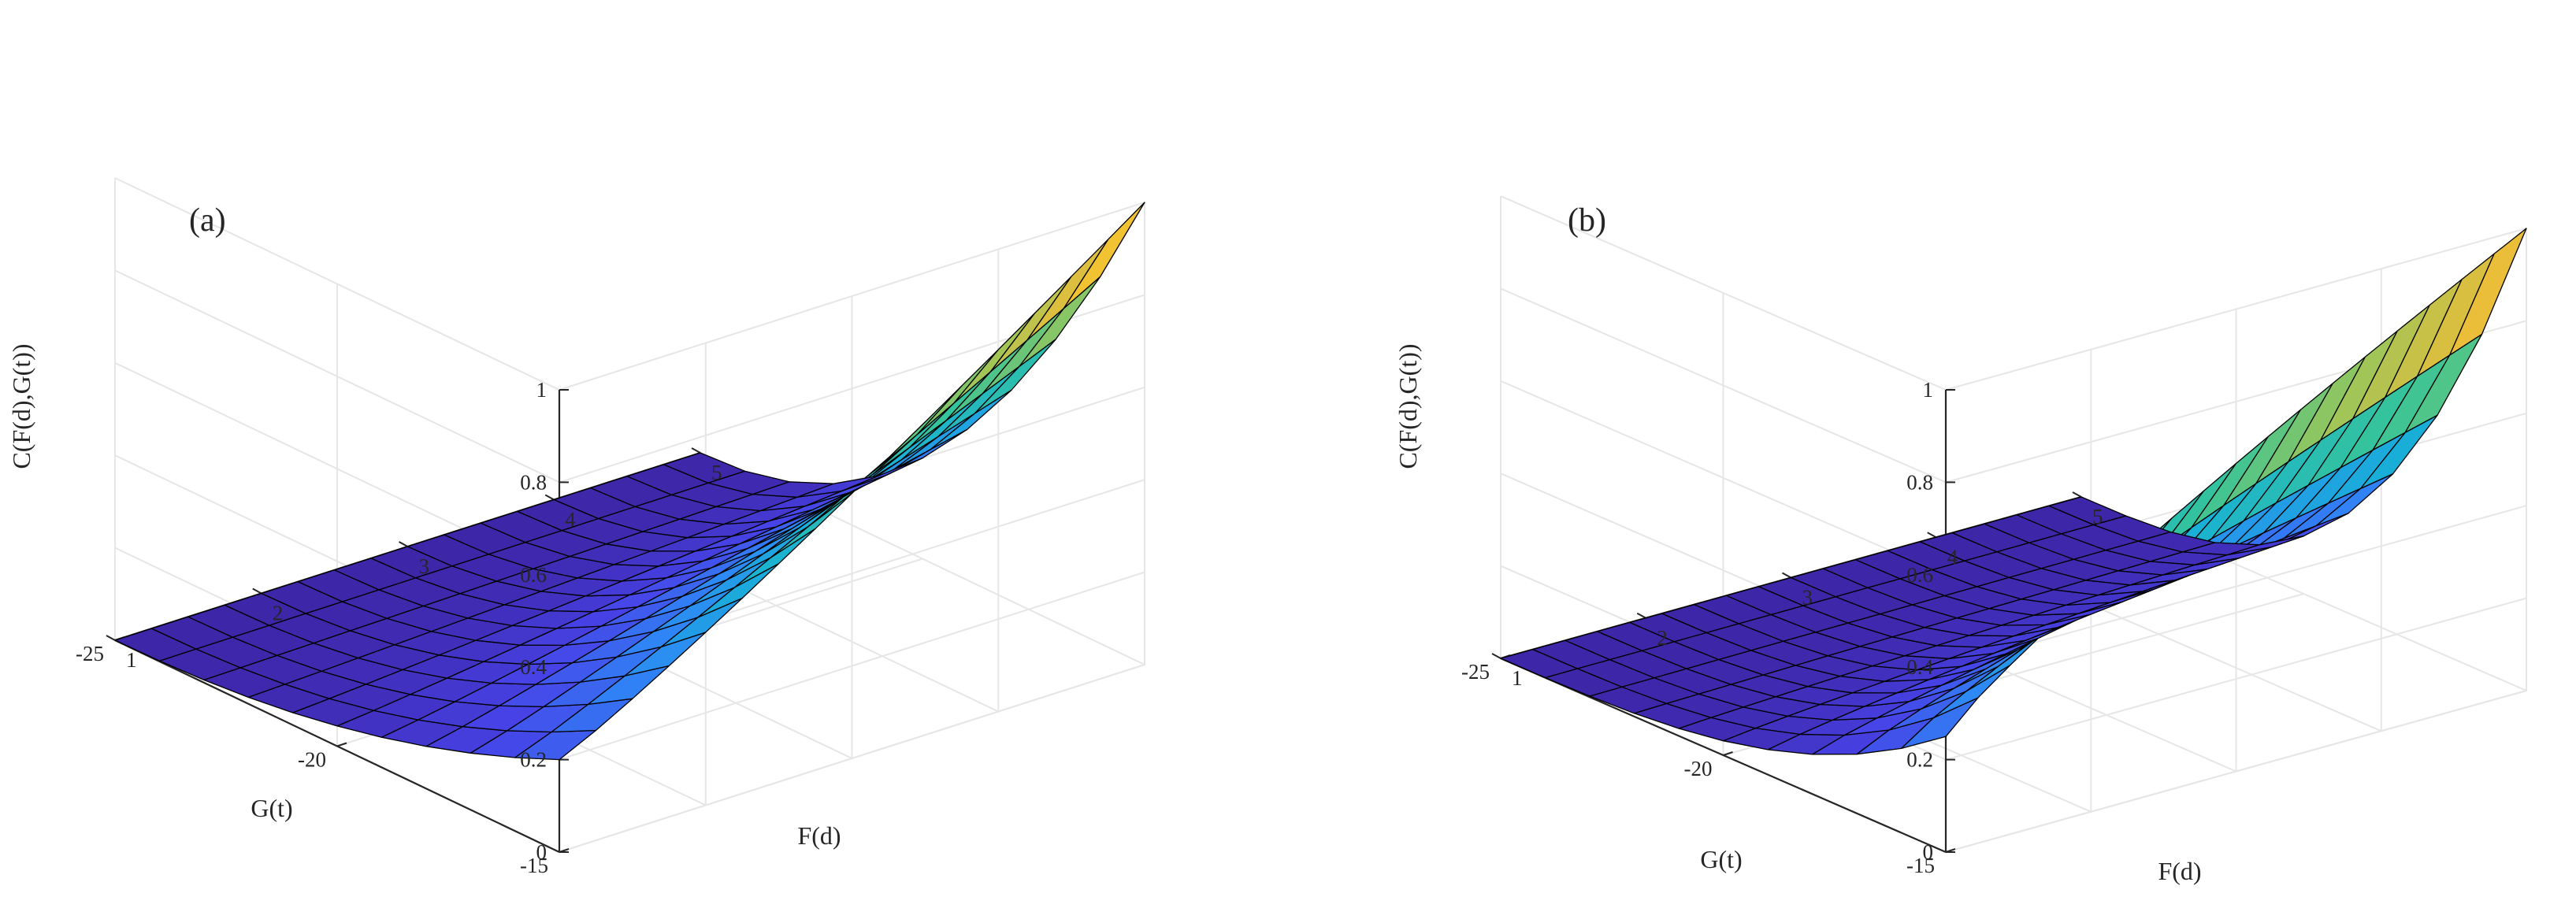 The image size is (2576, 908). I want to click on panel-a-y-tick: -25, so click(90, 653).